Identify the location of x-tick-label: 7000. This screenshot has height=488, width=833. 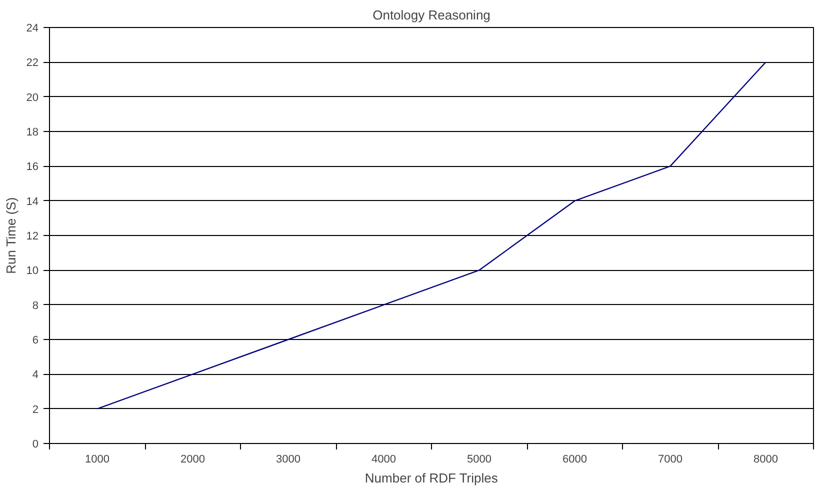
(670, 460).